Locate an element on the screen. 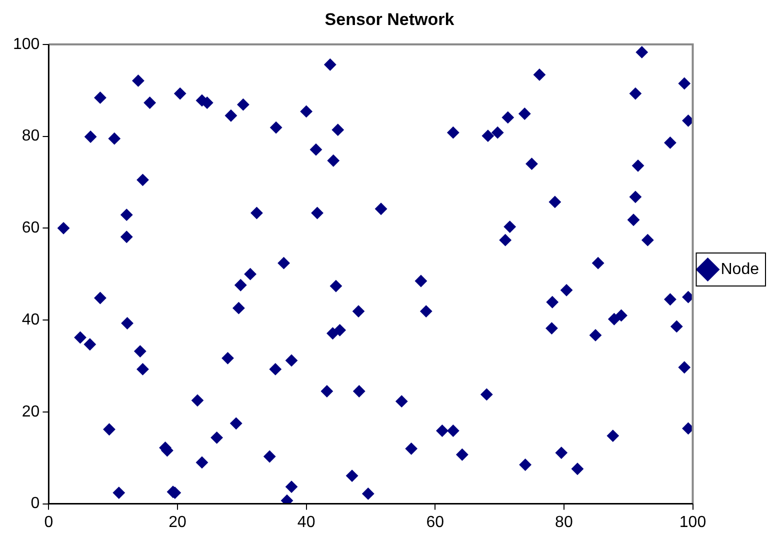 This screenshot has height=543, width=773. x-tick-label: 60 is located at coordinates (435, 522).